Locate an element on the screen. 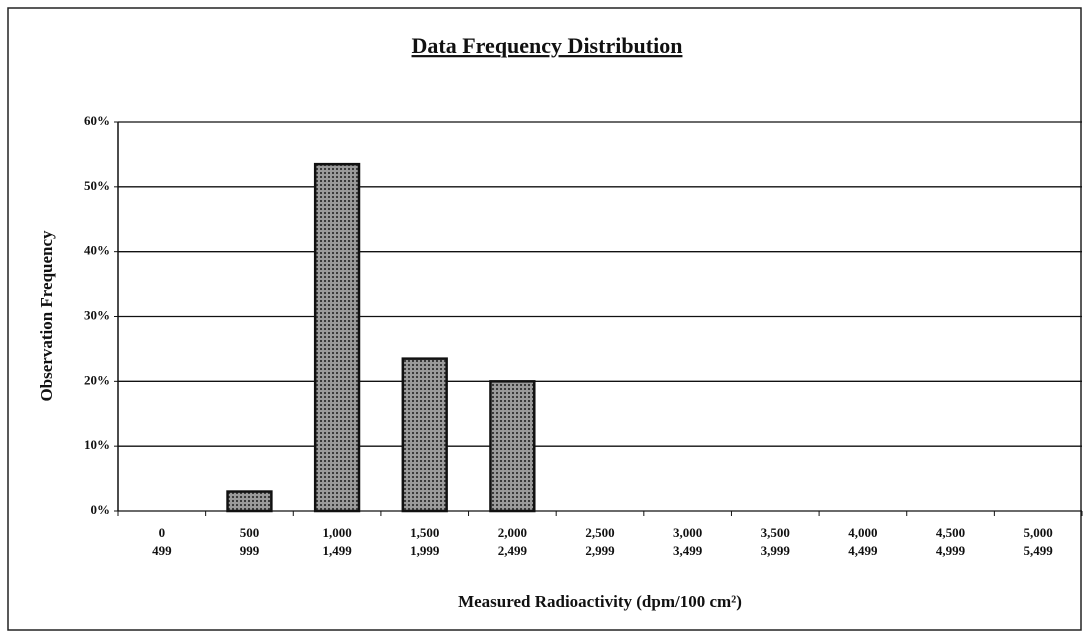  chart-title: Data Frequency Distribution is located at coordinates (547, 45).